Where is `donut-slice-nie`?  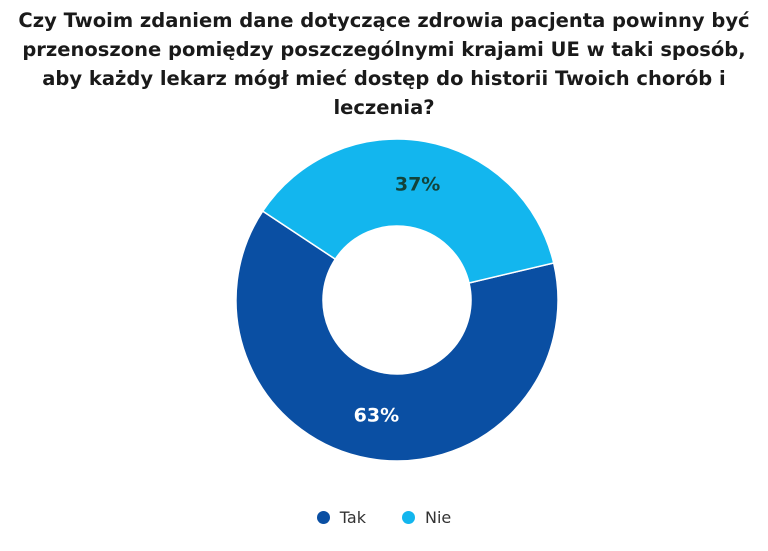
donut-slice-nie is located at coordinates (408, 211).